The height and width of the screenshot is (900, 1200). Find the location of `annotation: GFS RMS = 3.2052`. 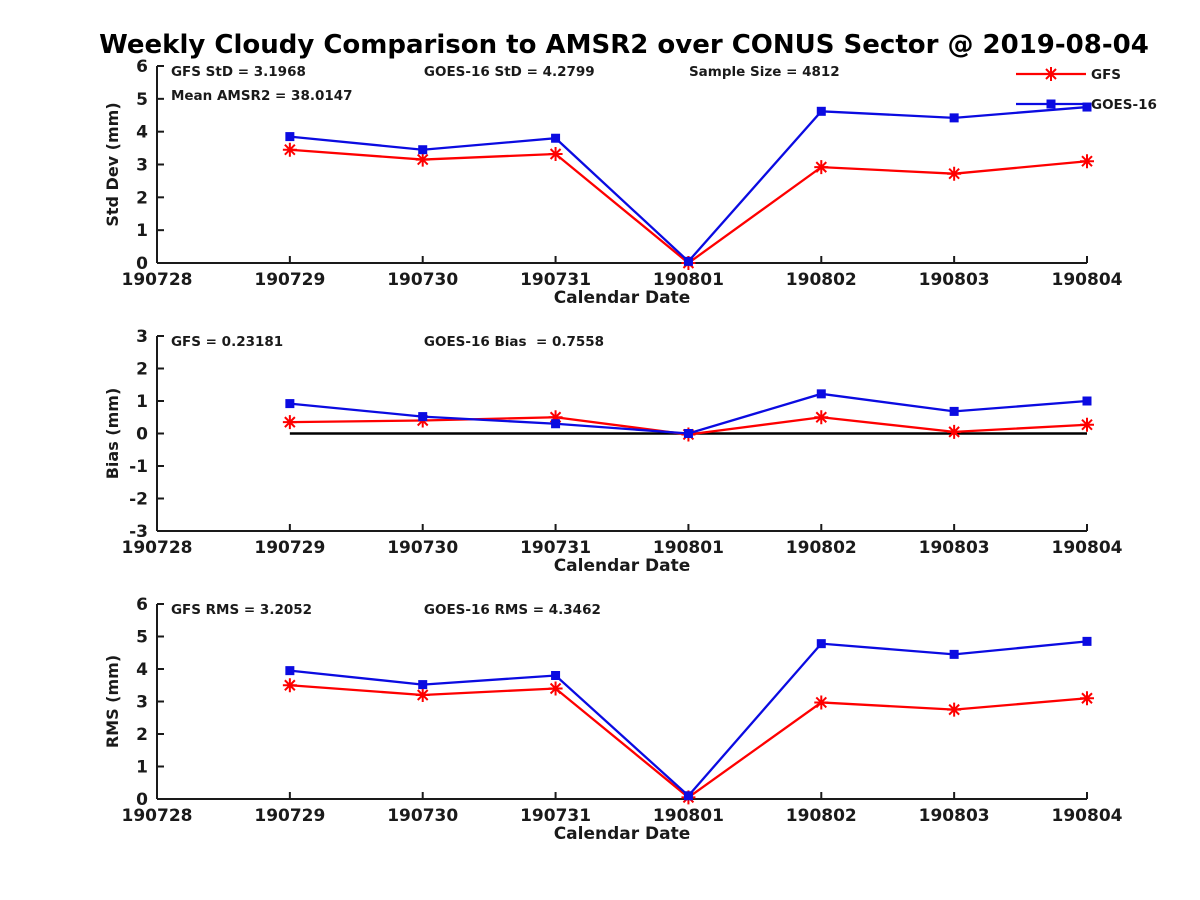

annotation: GFS RMS = 3.2052 is located at coordinates (241, 610).